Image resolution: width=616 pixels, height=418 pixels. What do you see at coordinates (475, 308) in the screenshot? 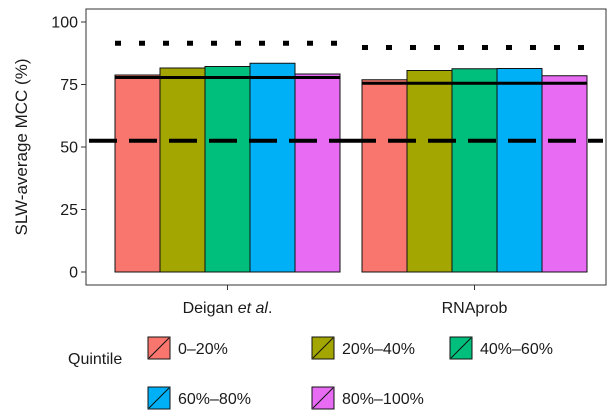
I see `x-tick-label: RNAprob` at bounding box center [475, 308].